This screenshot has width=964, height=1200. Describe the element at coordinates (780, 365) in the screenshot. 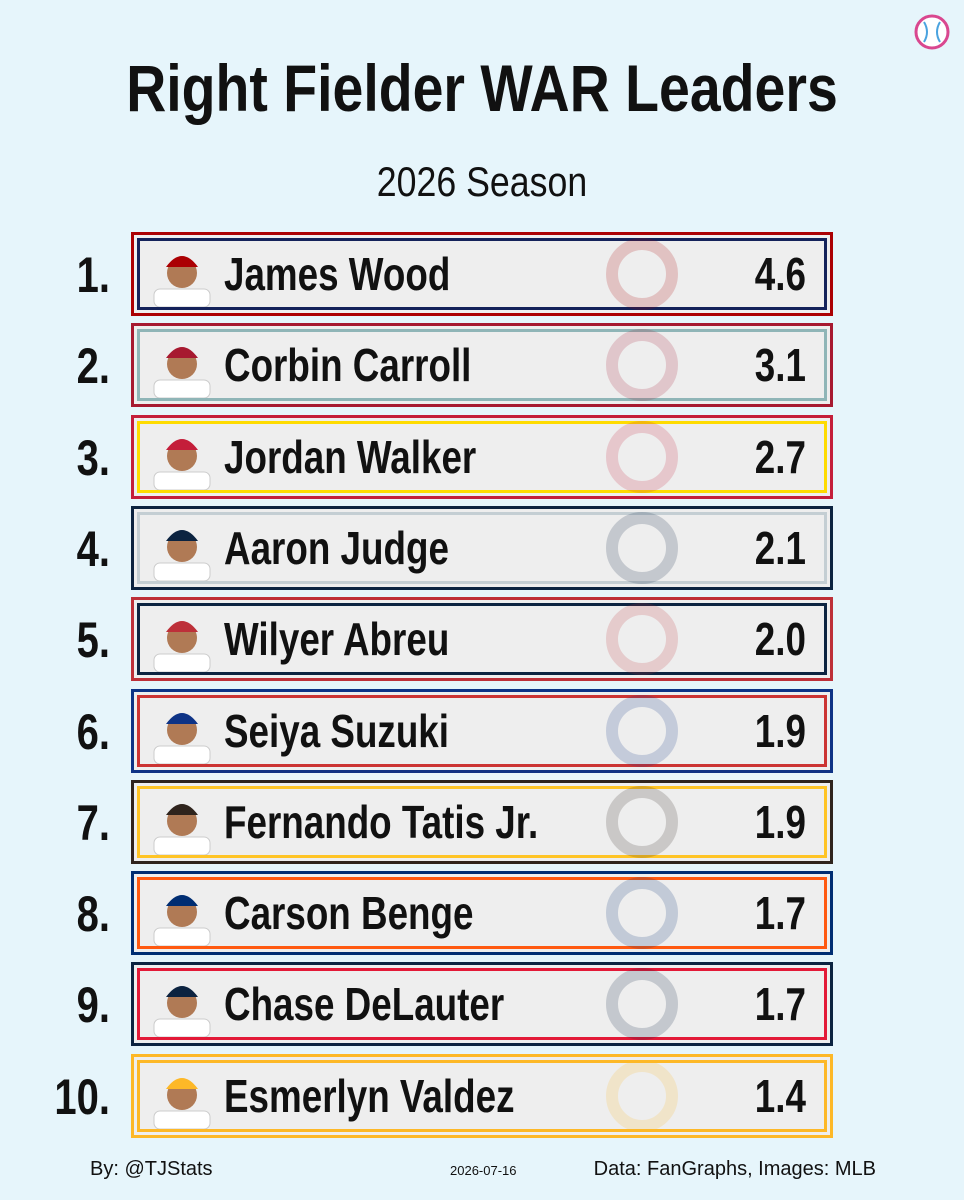

I see `war-value: 3.1` at that location.